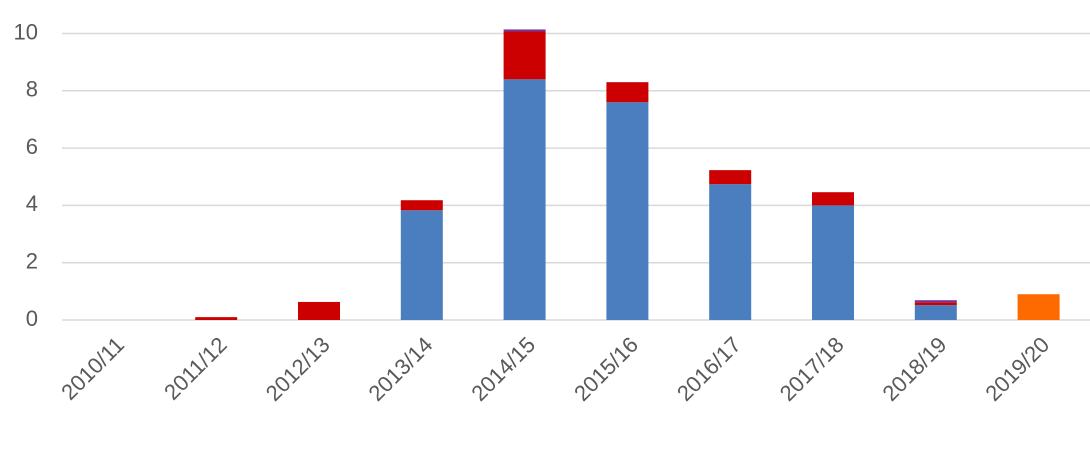 The height and width of the screenshot is (457, 1090). Describe the element at coordinates (606, 369) in the screenshot. I see `x-tick-label: 2015/16` at that location.